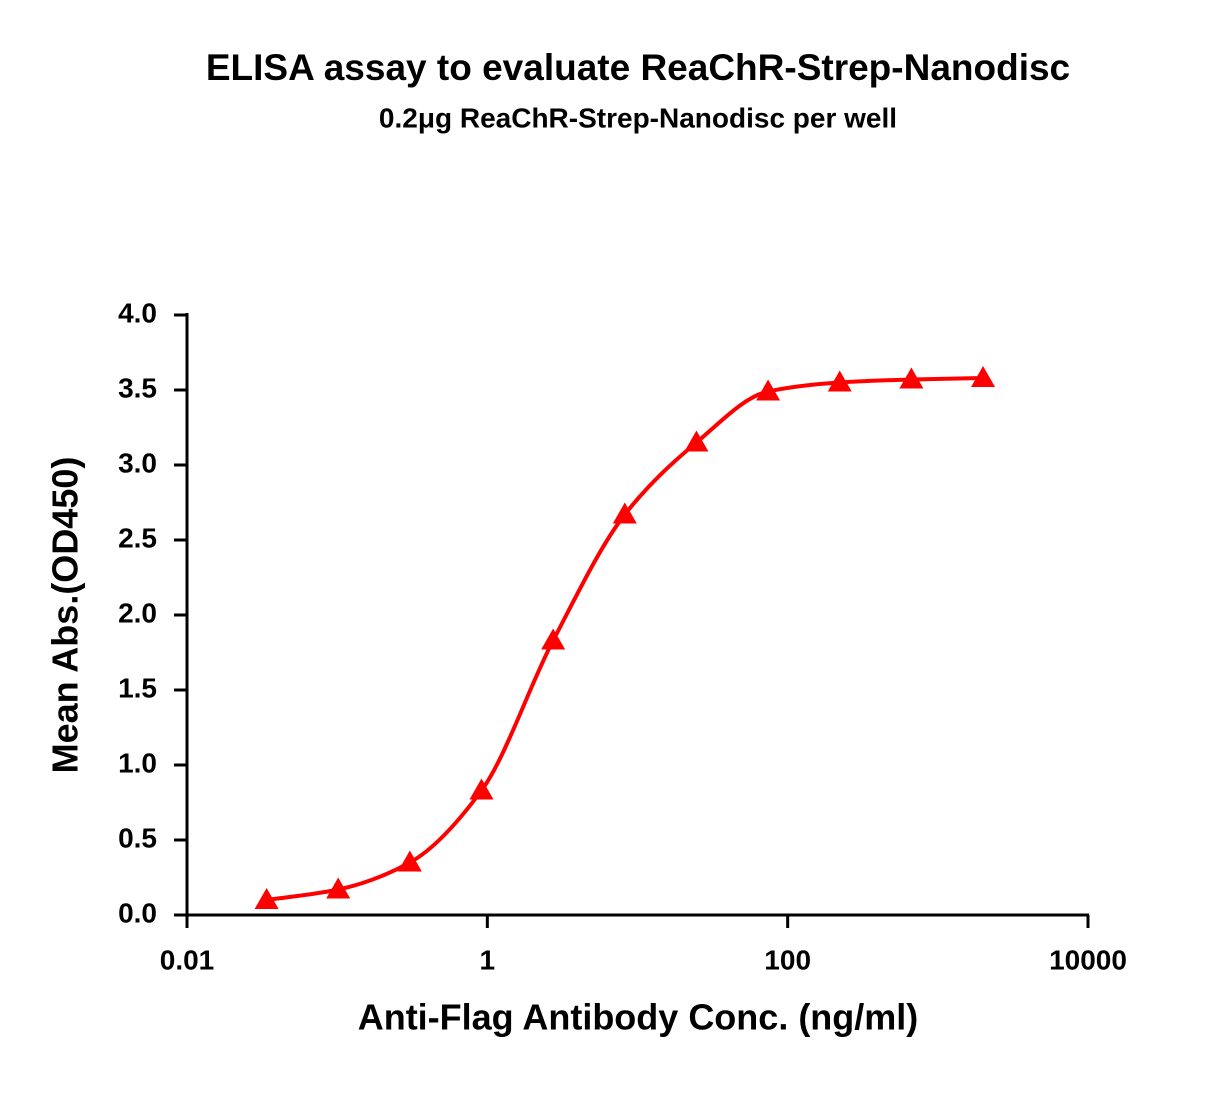 The width and height of the screenshot is (1211, 1093). What do you see at coordinates (137, 687) in the screenshot?
I see `y-tick-label: 1.5` at bounding box center [137, 687].